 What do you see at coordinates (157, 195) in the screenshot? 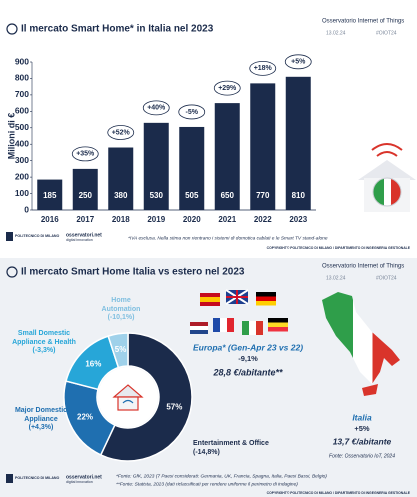
I see `value-label: 530` at bounding box center [157, 195].